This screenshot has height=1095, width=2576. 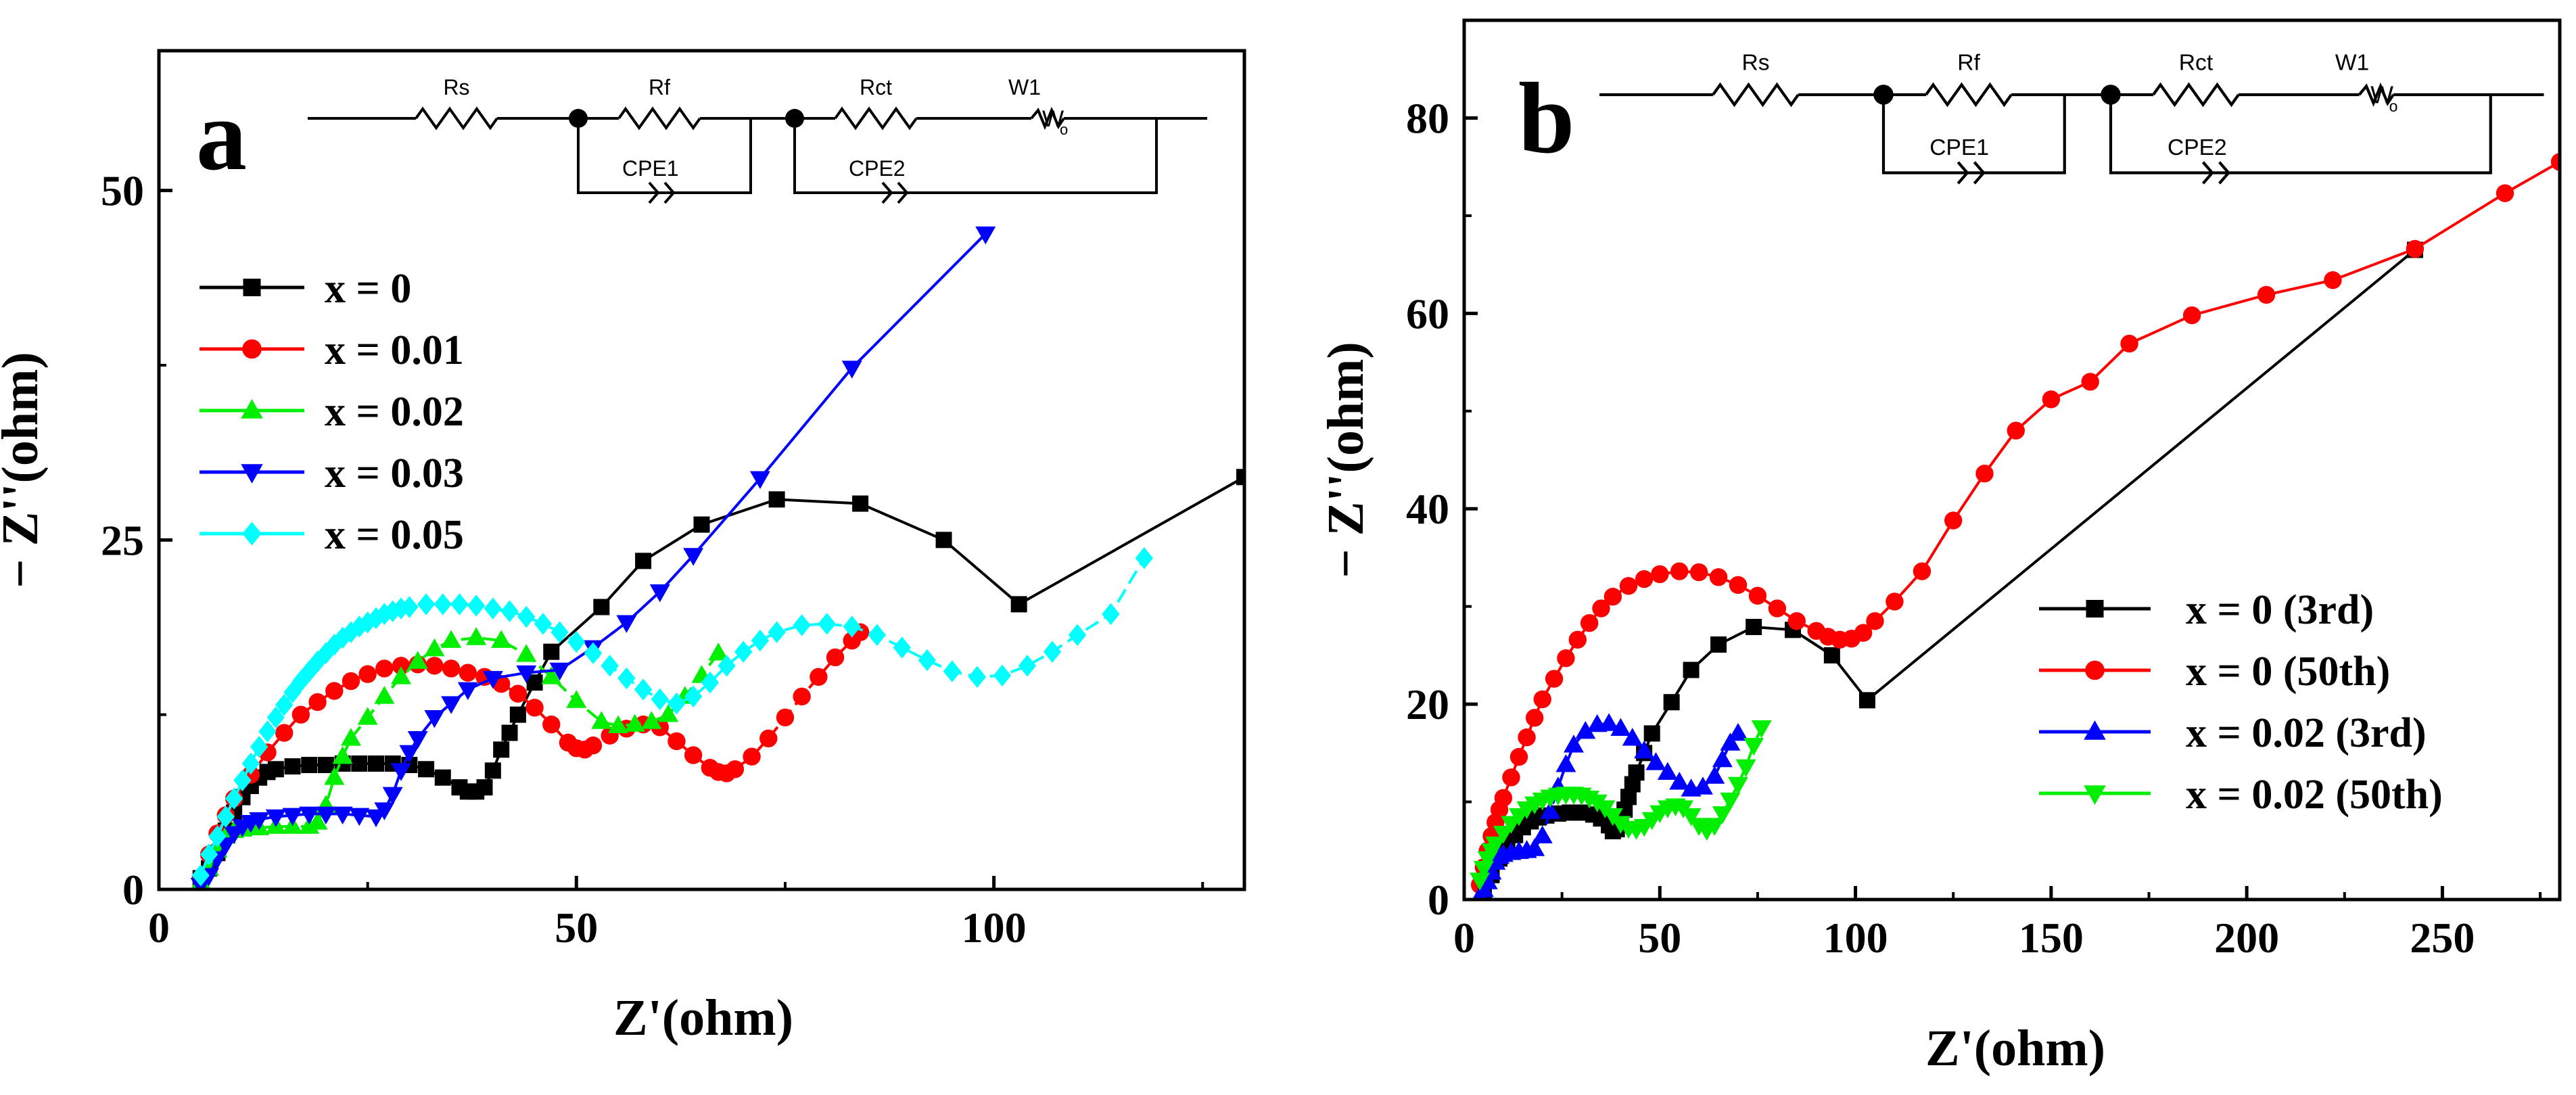 I want to click on panel-label: a, so click(x=221, y=135).